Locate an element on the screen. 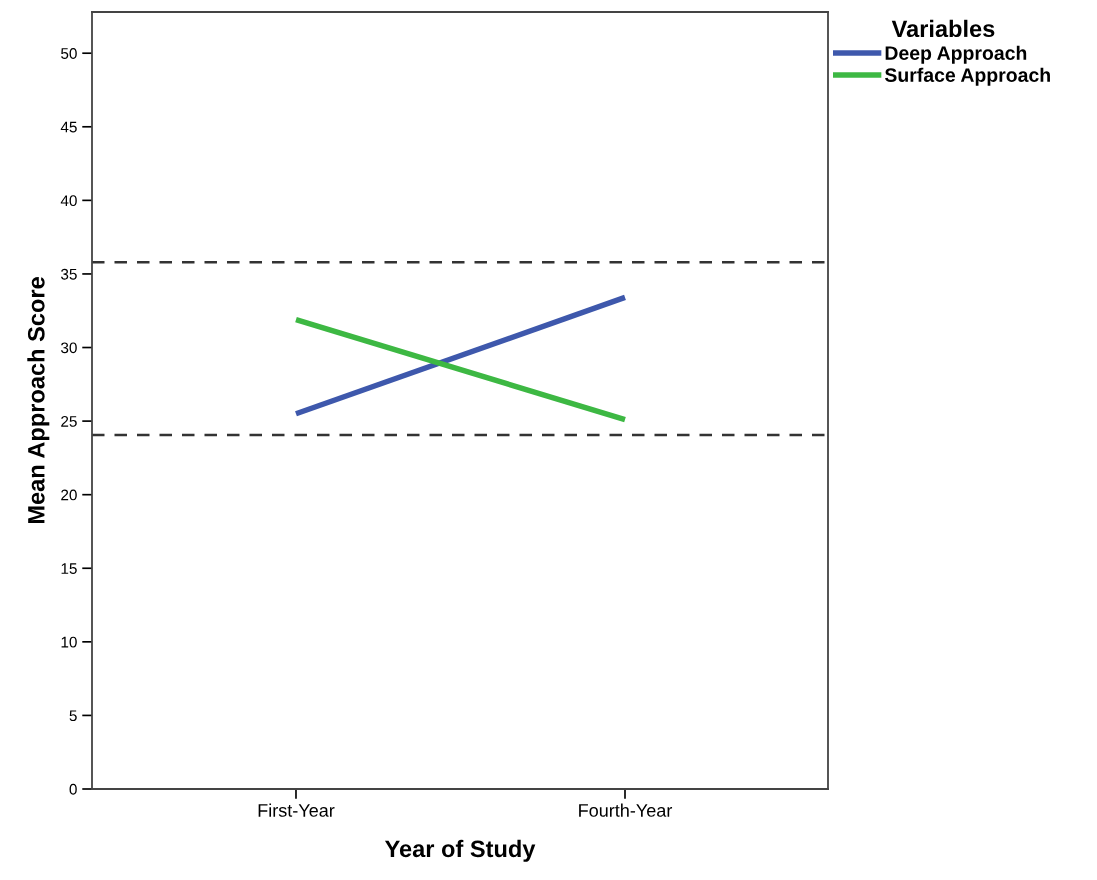  x-tick-label: First-Year is located at coordinates (296, 810).